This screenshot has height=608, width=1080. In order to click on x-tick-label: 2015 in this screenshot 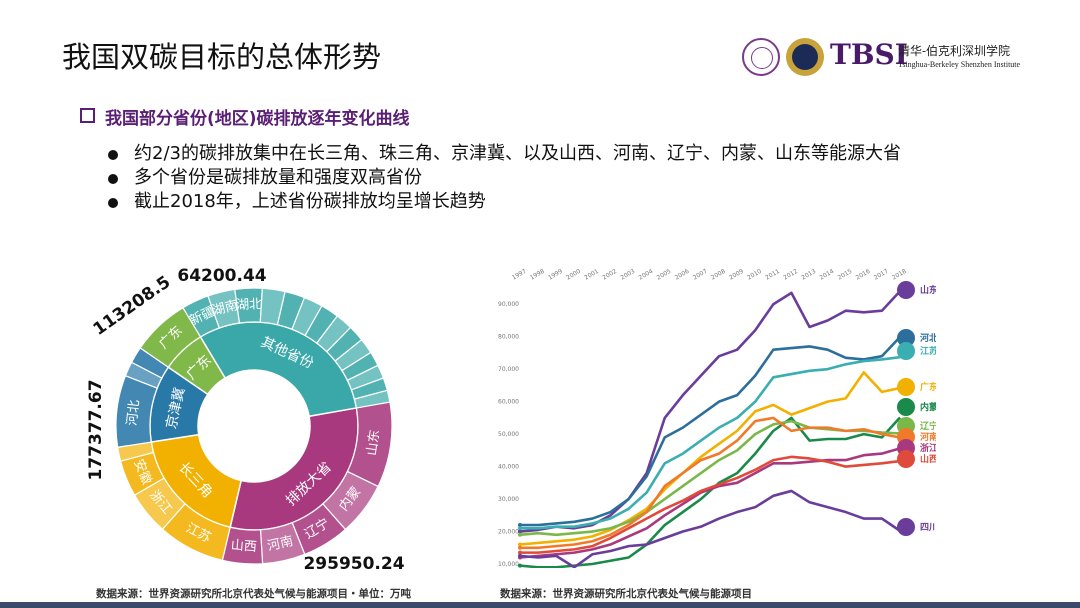, I will do `click(845, 275)`.